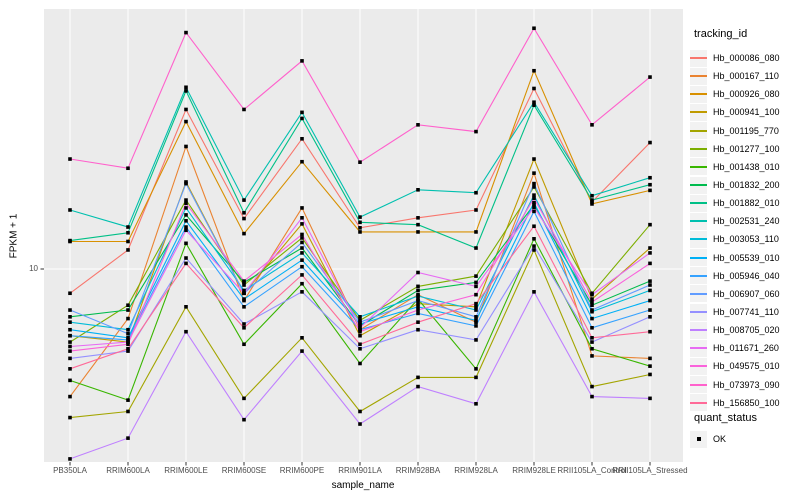 The width and height of the screenshot is (800, 500). Describe the element at coordinates (735, 94) in the screenshot. I see `legend-item-Hb_000926_080: Hb_000926_080` at that location.